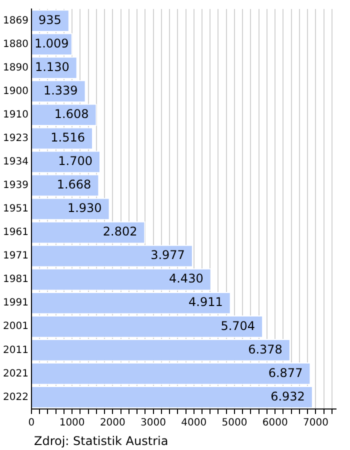 The image size is (350, 450). I want to click on data-label: 1.130, so click(52, 67).